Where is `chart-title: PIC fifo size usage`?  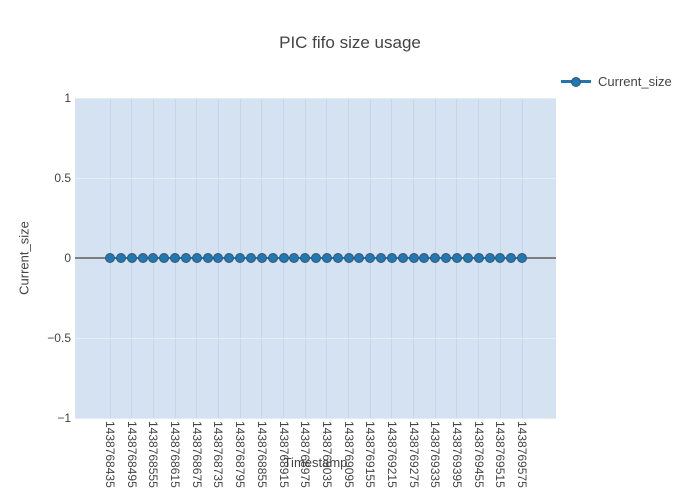 chart-title: PIC fifo size usage is located at coordinates (350, 42).